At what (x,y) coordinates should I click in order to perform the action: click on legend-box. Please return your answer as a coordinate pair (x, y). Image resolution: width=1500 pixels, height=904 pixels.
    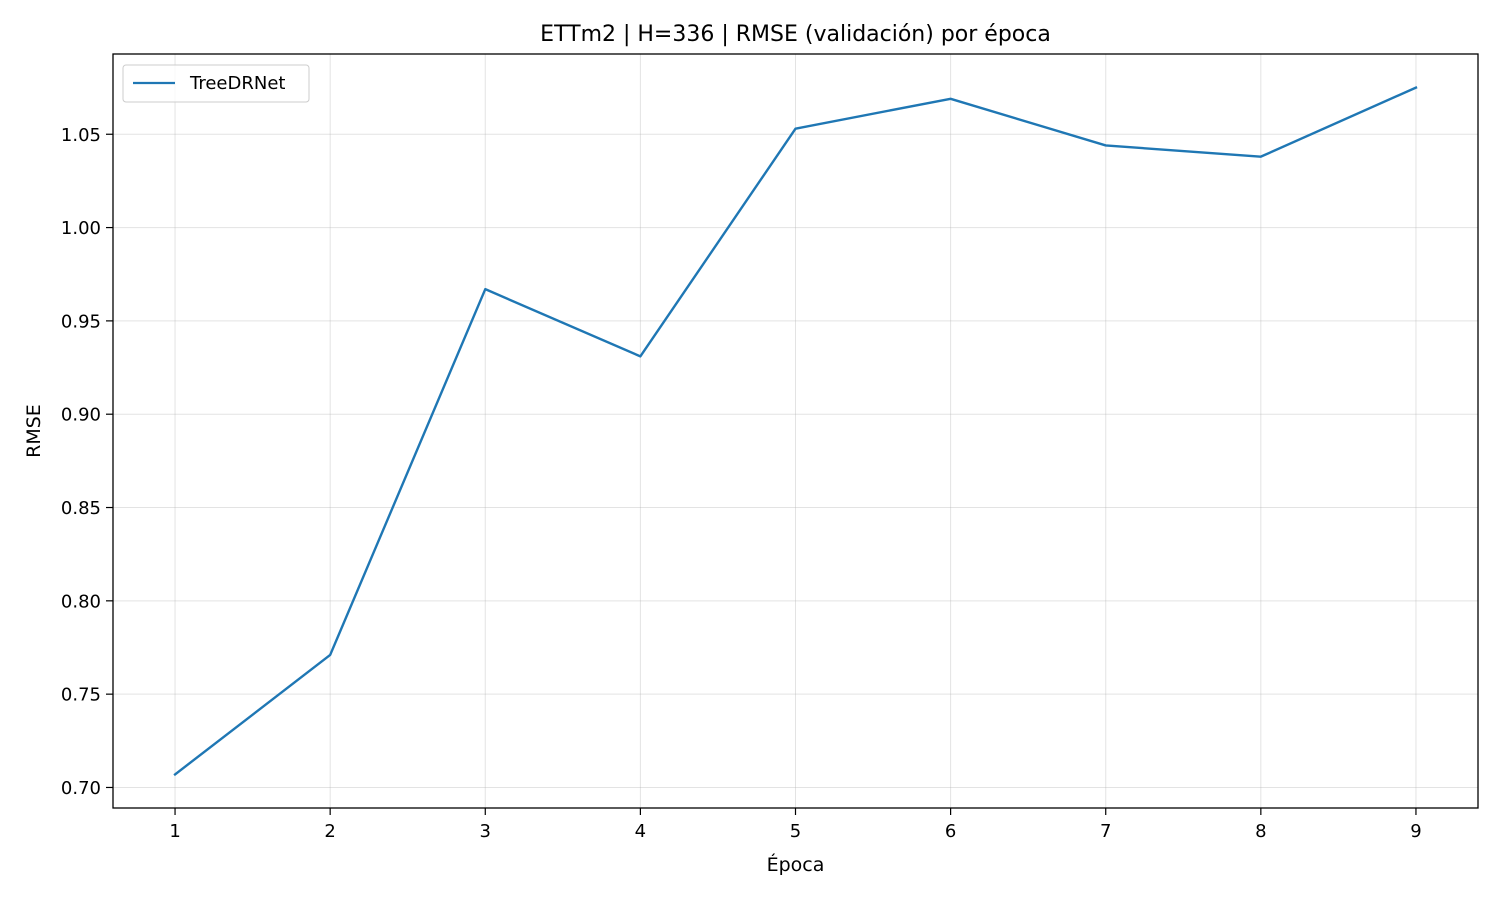
    Looking at the image, I should click on (216, 83).